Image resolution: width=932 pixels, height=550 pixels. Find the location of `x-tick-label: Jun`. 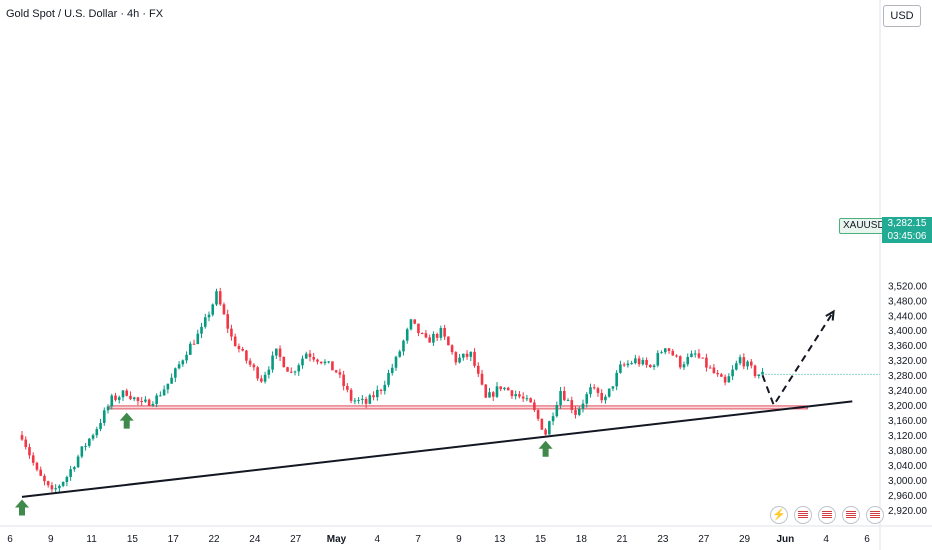

x-tick-label: Jun is located at coordinates (785, 539).